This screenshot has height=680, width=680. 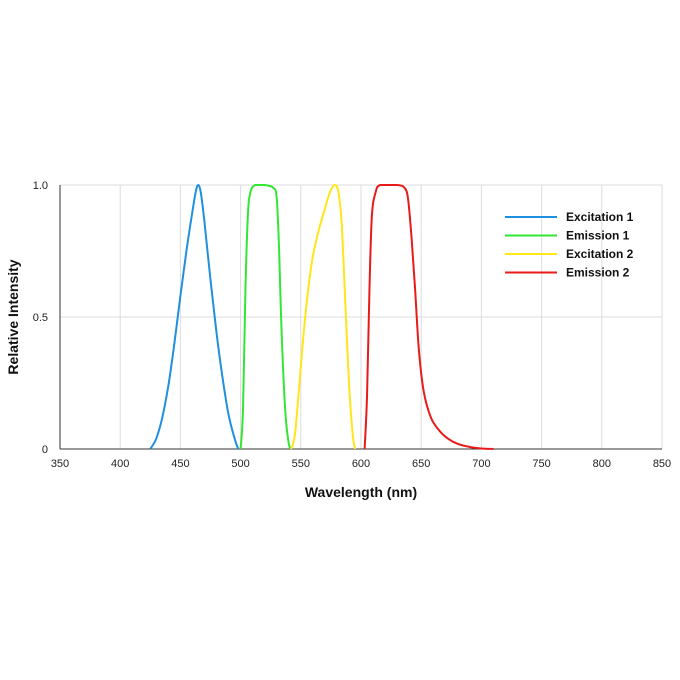 I want to click on x-tick-label: 550, so click(x=301, y=464).